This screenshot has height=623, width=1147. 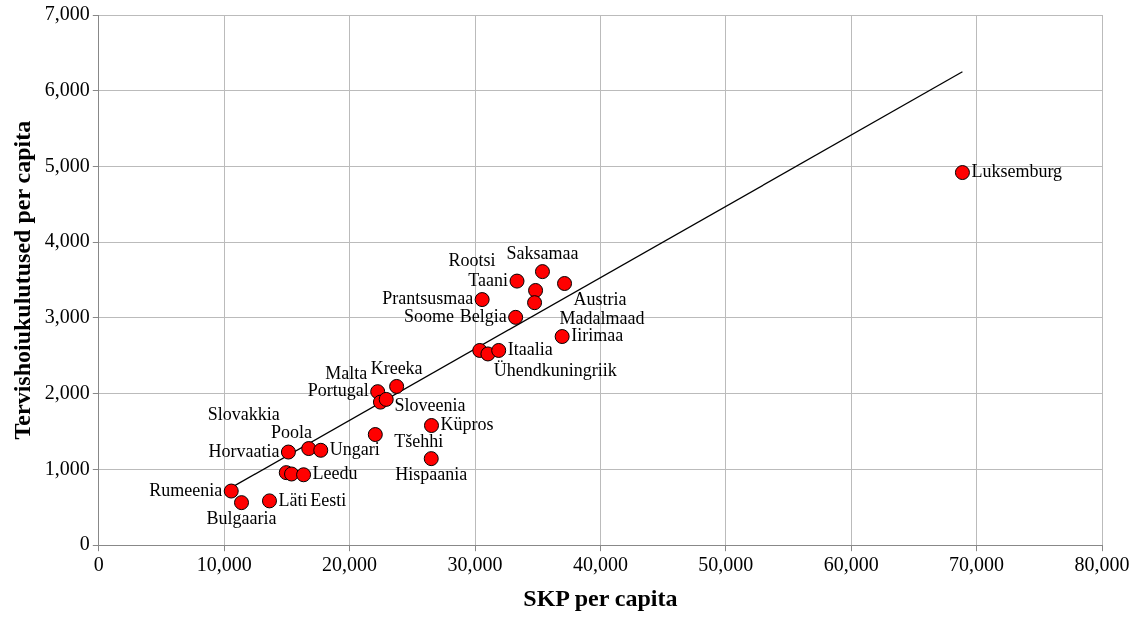 I want to click on y-tick-label: 4,000, so click(x=67, y=240).